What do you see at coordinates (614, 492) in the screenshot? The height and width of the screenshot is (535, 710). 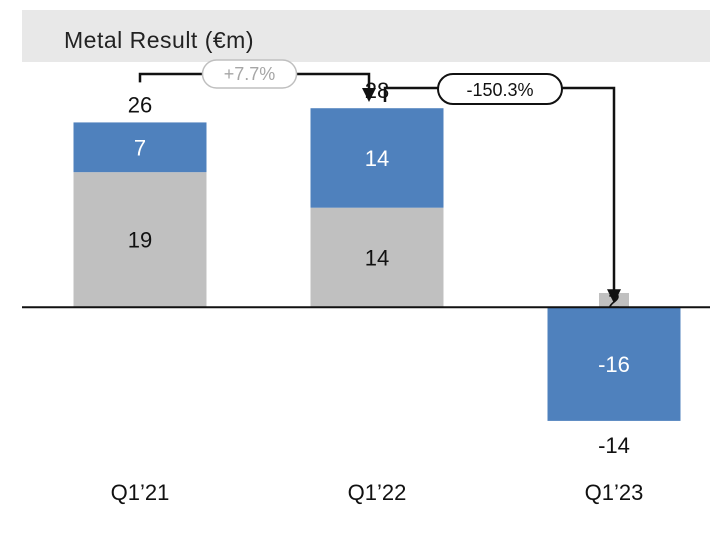 I see `category-label: Q1’23` at bounding box center [614, 492].